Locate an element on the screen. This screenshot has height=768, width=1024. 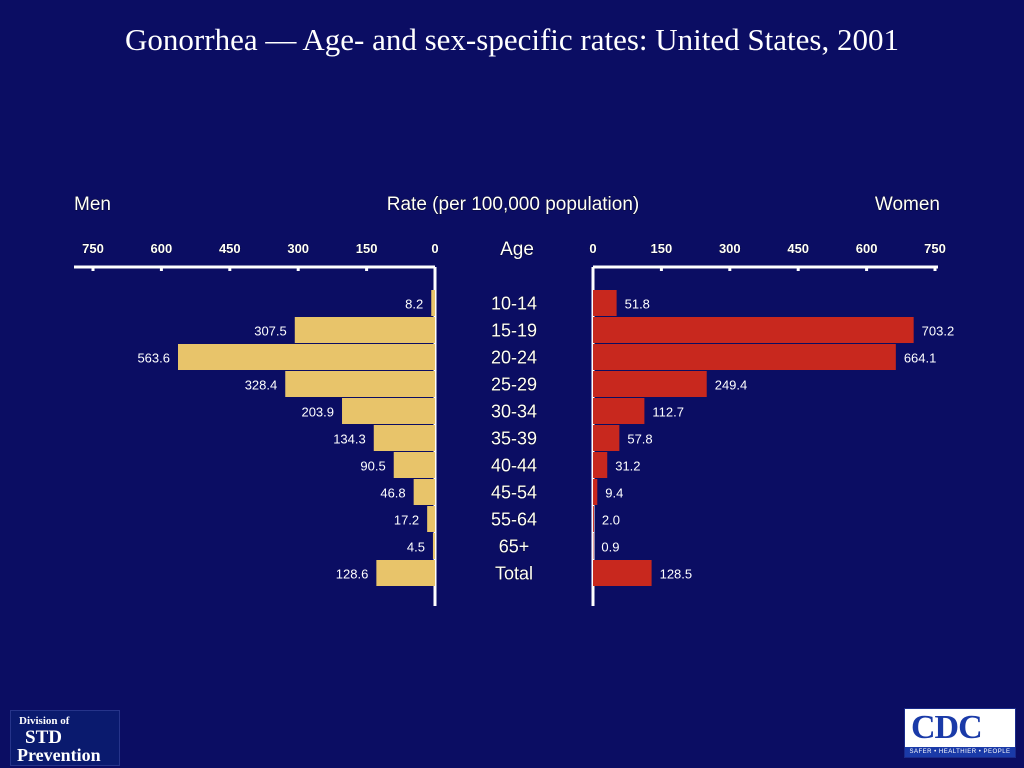
age-category-label: 10-14 is located at coordinates (514, 304).